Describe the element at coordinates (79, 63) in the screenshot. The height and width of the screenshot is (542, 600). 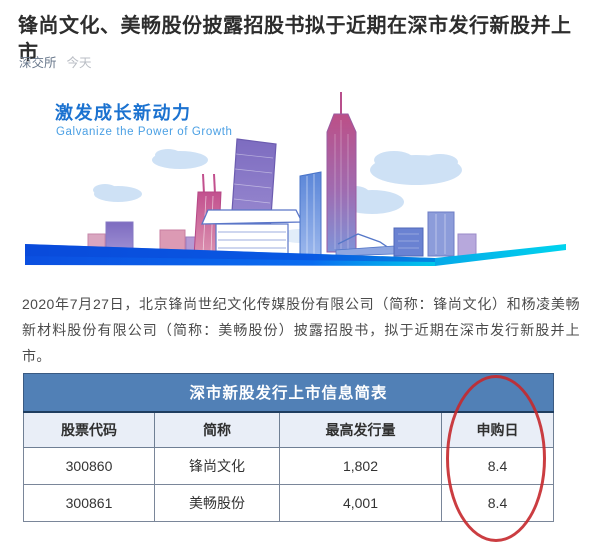
I see `timestamp-label: 今天` at that location.